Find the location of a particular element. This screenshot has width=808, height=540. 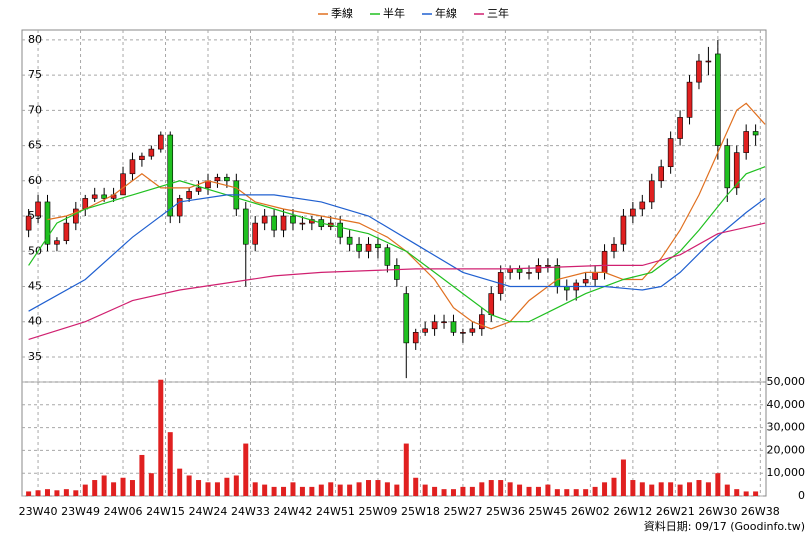

x-tick-label: 26W21 is located at coordinates (675, 511).